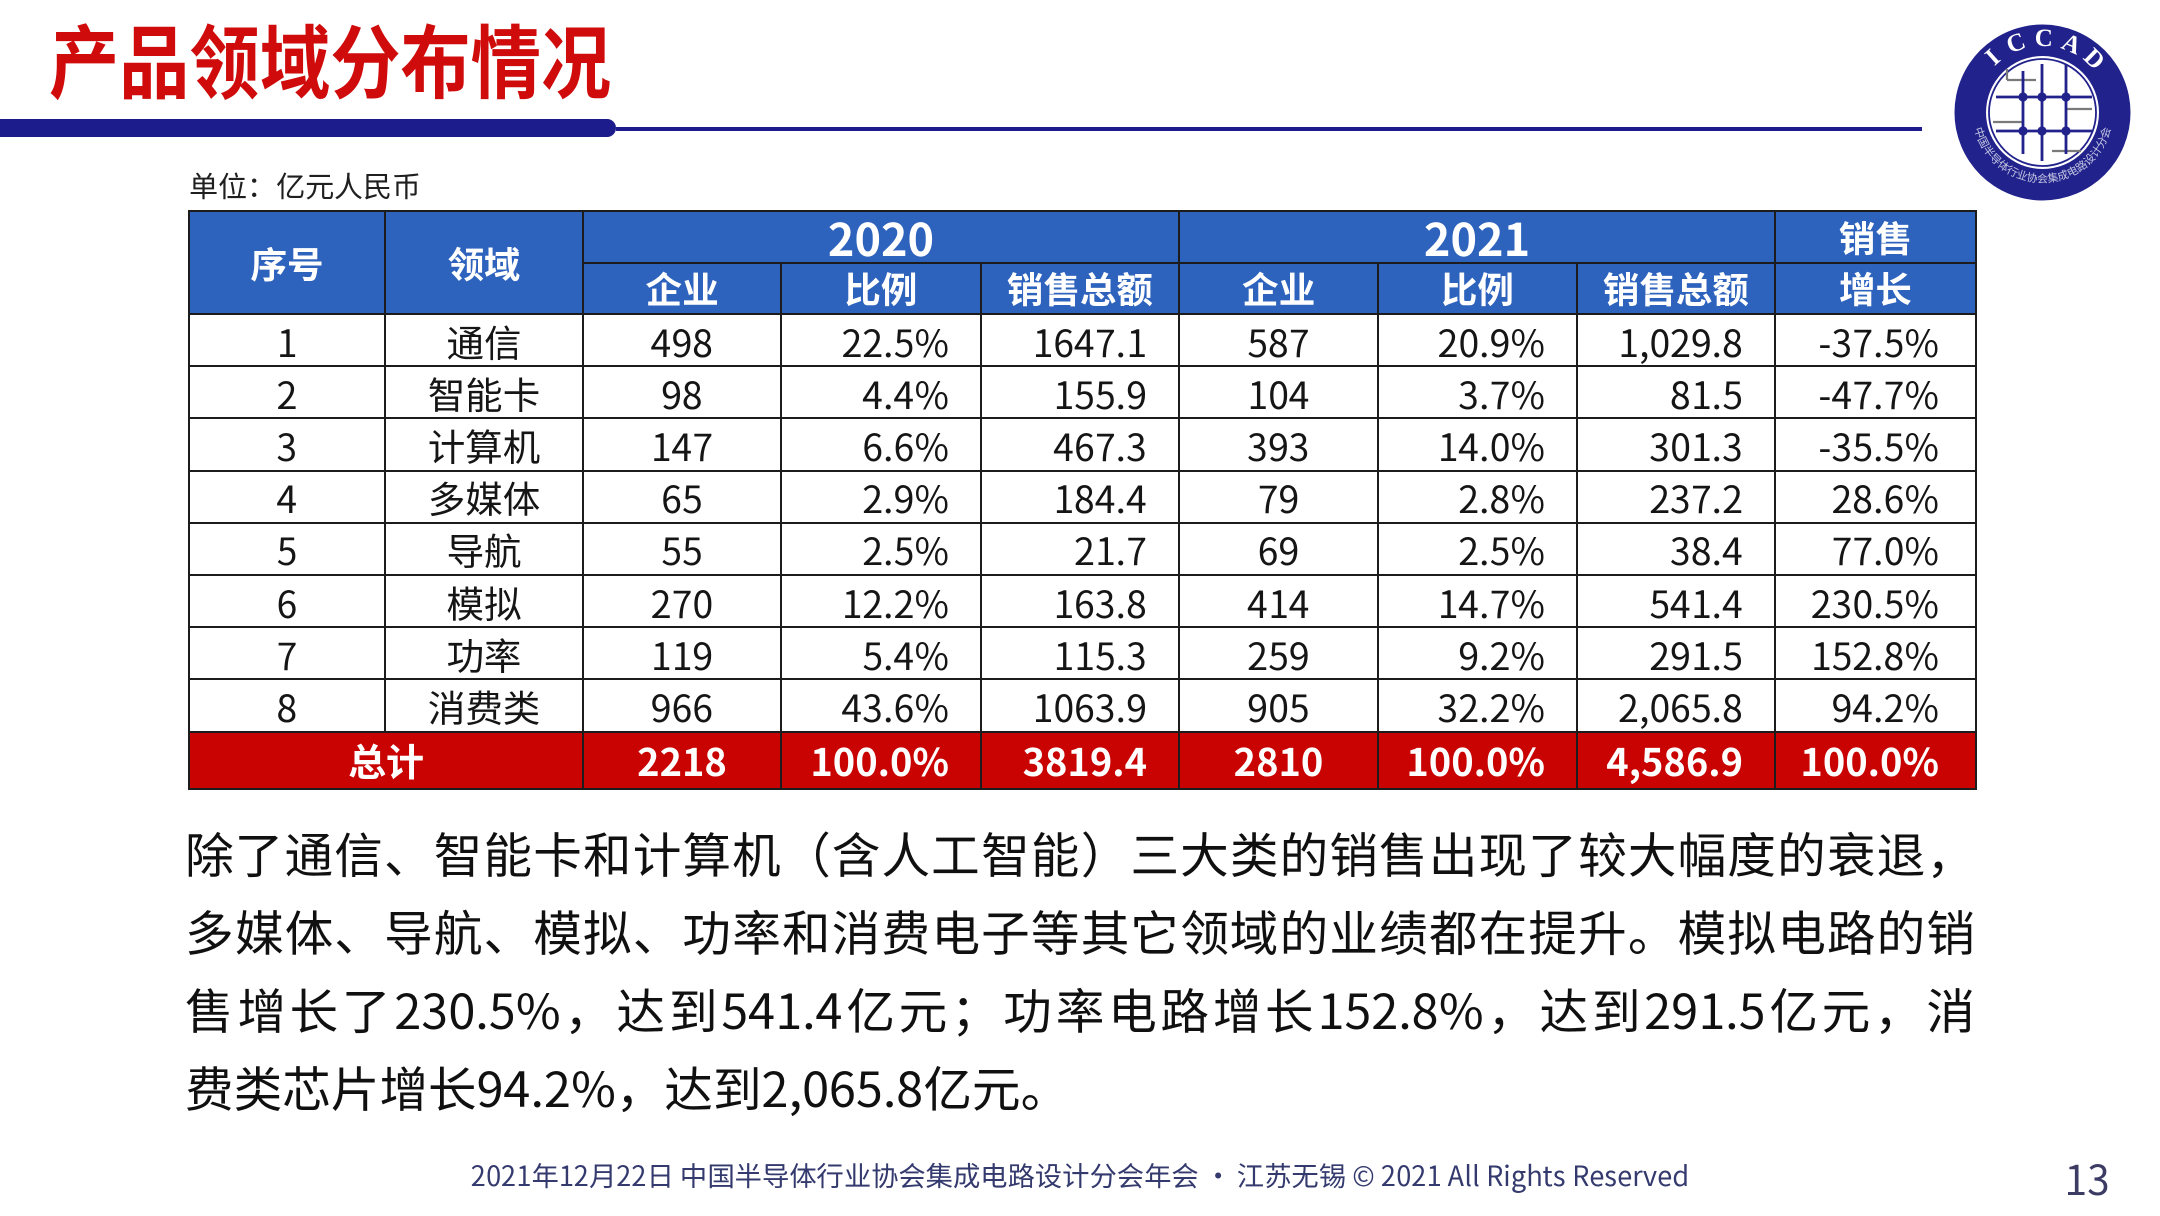  Describe the element at coordinates (2044, 38) in the screenshot. I see `svg-text: C` at that location.